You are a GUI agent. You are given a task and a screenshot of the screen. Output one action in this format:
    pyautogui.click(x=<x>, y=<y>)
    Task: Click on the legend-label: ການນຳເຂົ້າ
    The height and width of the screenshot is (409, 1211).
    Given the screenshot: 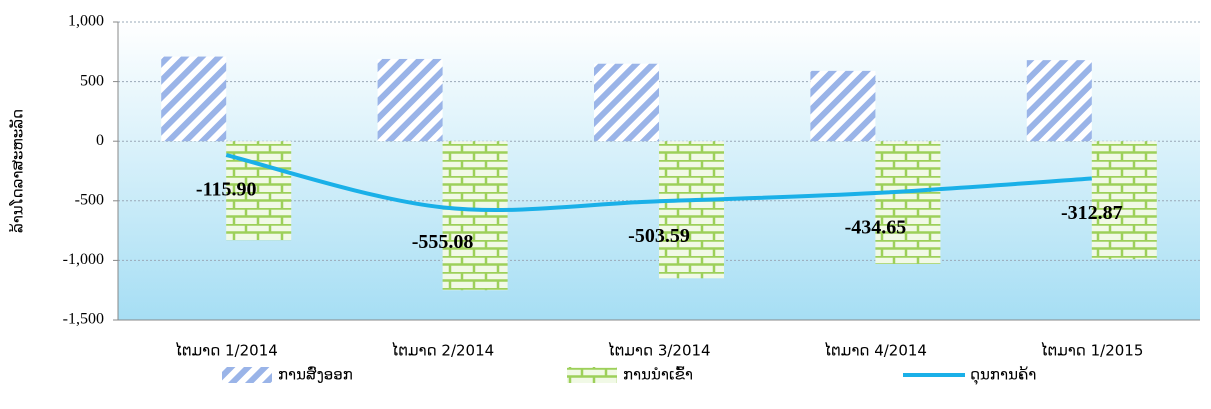 What is the action you would take?
    pyautogui.click(x=658, y=373)
    